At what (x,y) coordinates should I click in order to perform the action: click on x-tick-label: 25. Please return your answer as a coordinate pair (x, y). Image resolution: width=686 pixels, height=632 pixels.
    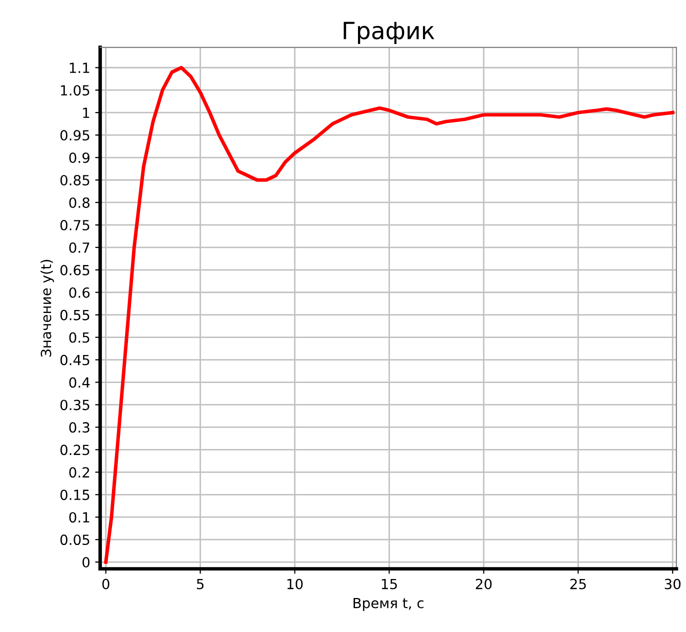
    Looking at the image, I should click on (578, 584).